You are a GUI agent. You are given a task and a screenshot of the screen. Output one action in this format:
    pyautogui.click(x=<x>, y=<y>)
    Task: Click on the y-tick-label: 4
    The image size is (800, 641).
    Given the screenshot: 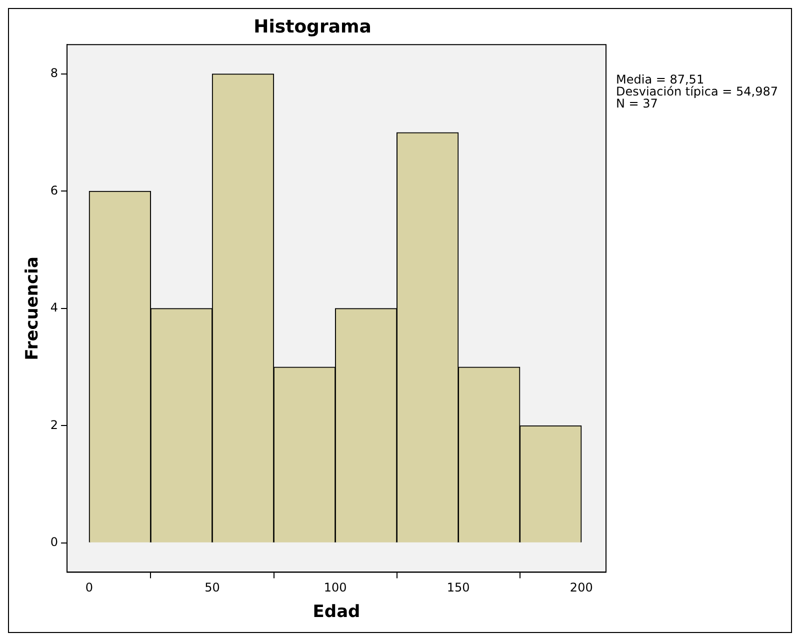 What is the action you would take?
    pyautogui.click(x=54, y=307)
    